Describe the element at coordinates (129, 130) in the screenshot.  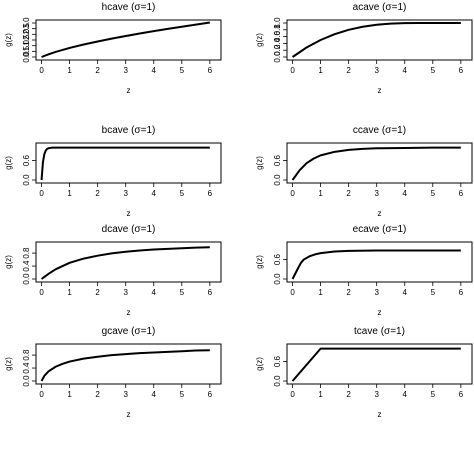
I see `chart-title: bcave (σ=1)` at that location.